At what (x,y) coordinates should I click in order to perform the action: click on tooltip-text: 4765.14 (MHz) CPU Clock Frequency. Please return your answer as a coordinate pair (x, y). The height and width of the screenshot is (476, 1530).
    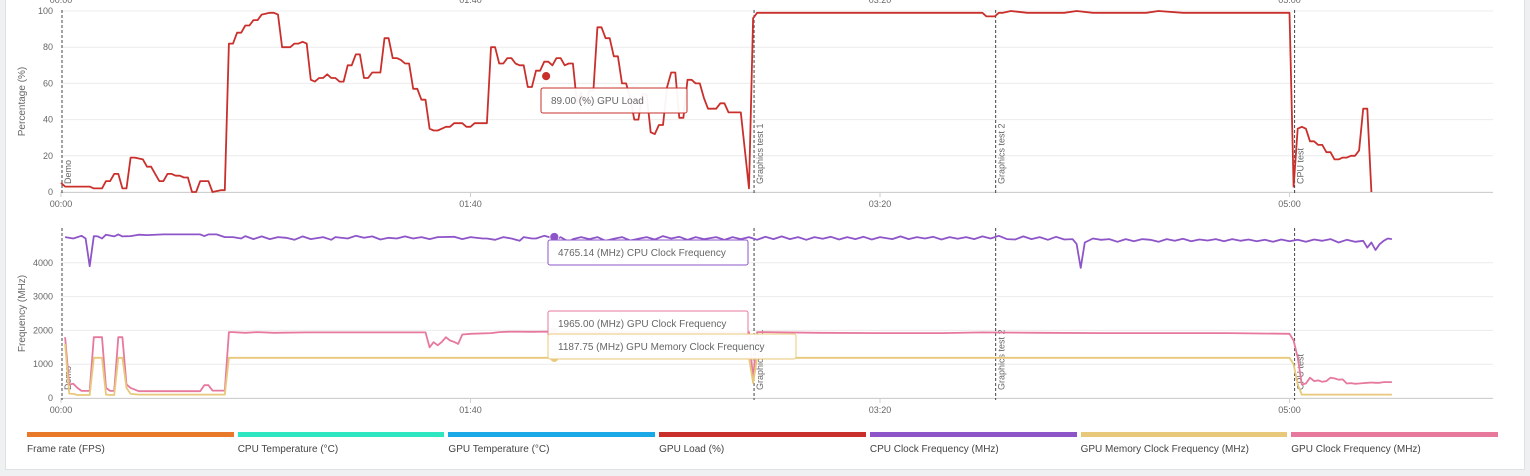
    Looking at the image, I should click on (642, 253).